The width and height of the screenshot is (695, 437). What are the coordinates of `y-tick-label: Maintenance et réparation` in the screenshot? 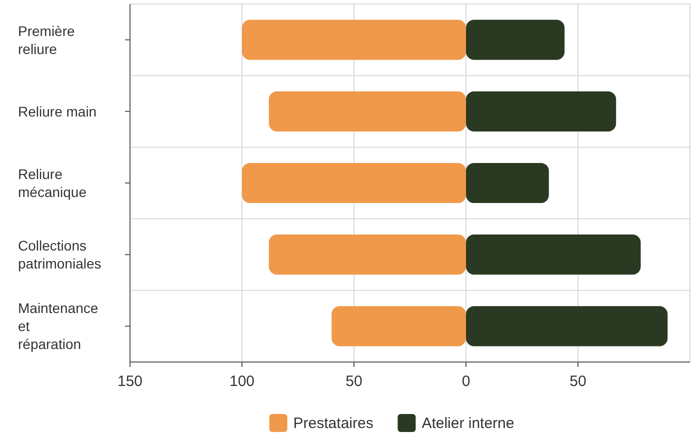 It's located at (58, 326).